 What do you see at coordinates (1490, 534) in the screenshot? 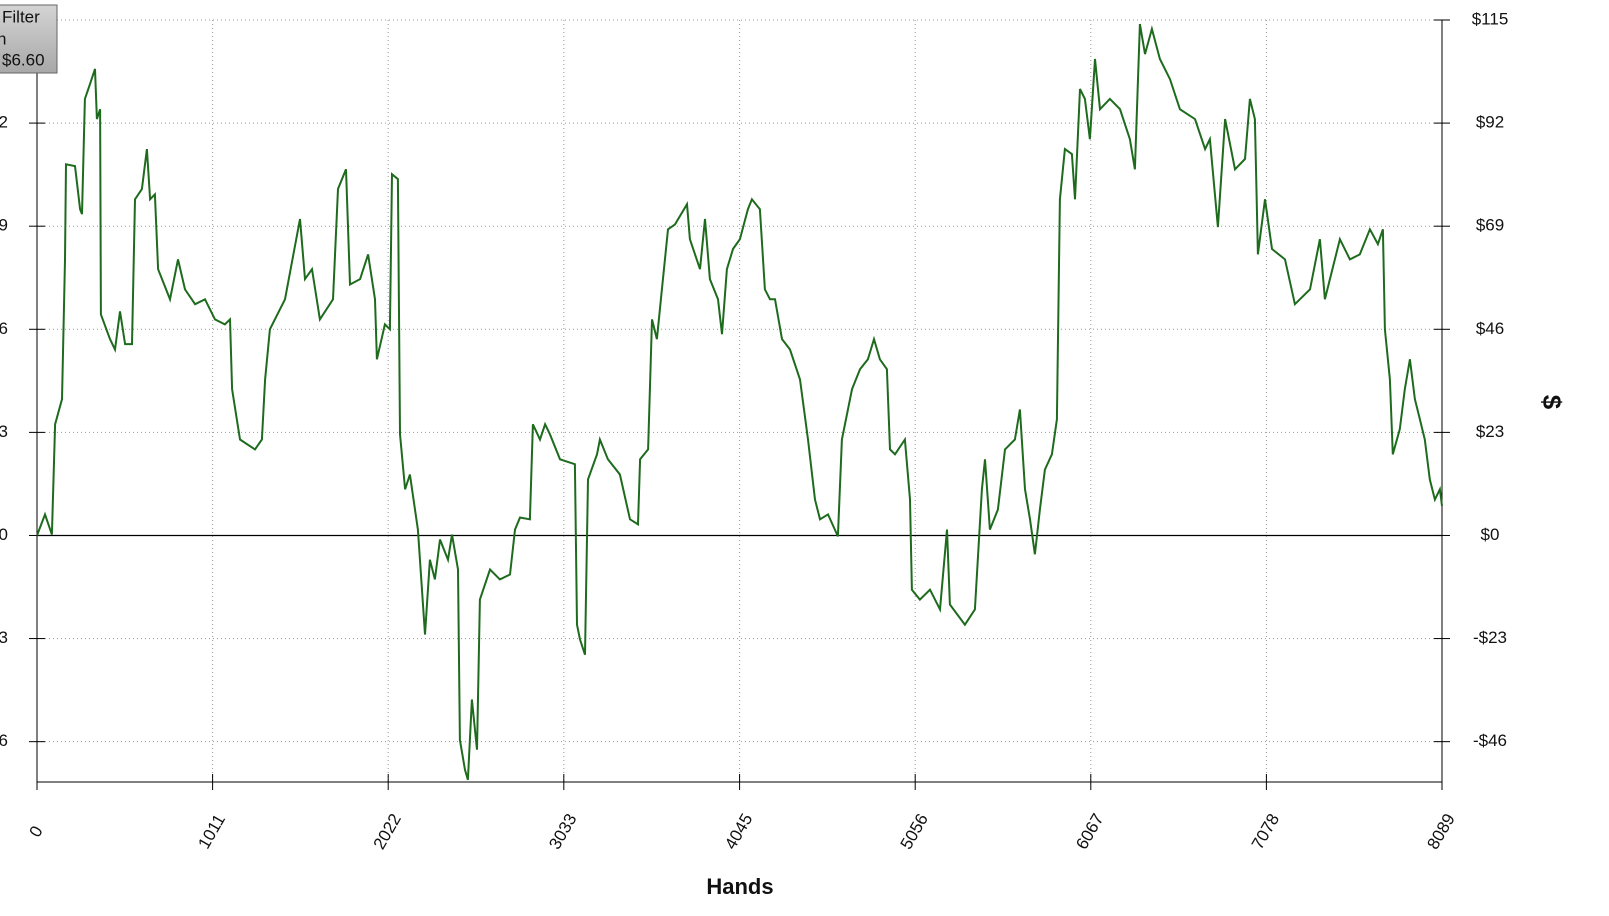
I see `y-tick-label: $0` at bounding box center [1490, 534].